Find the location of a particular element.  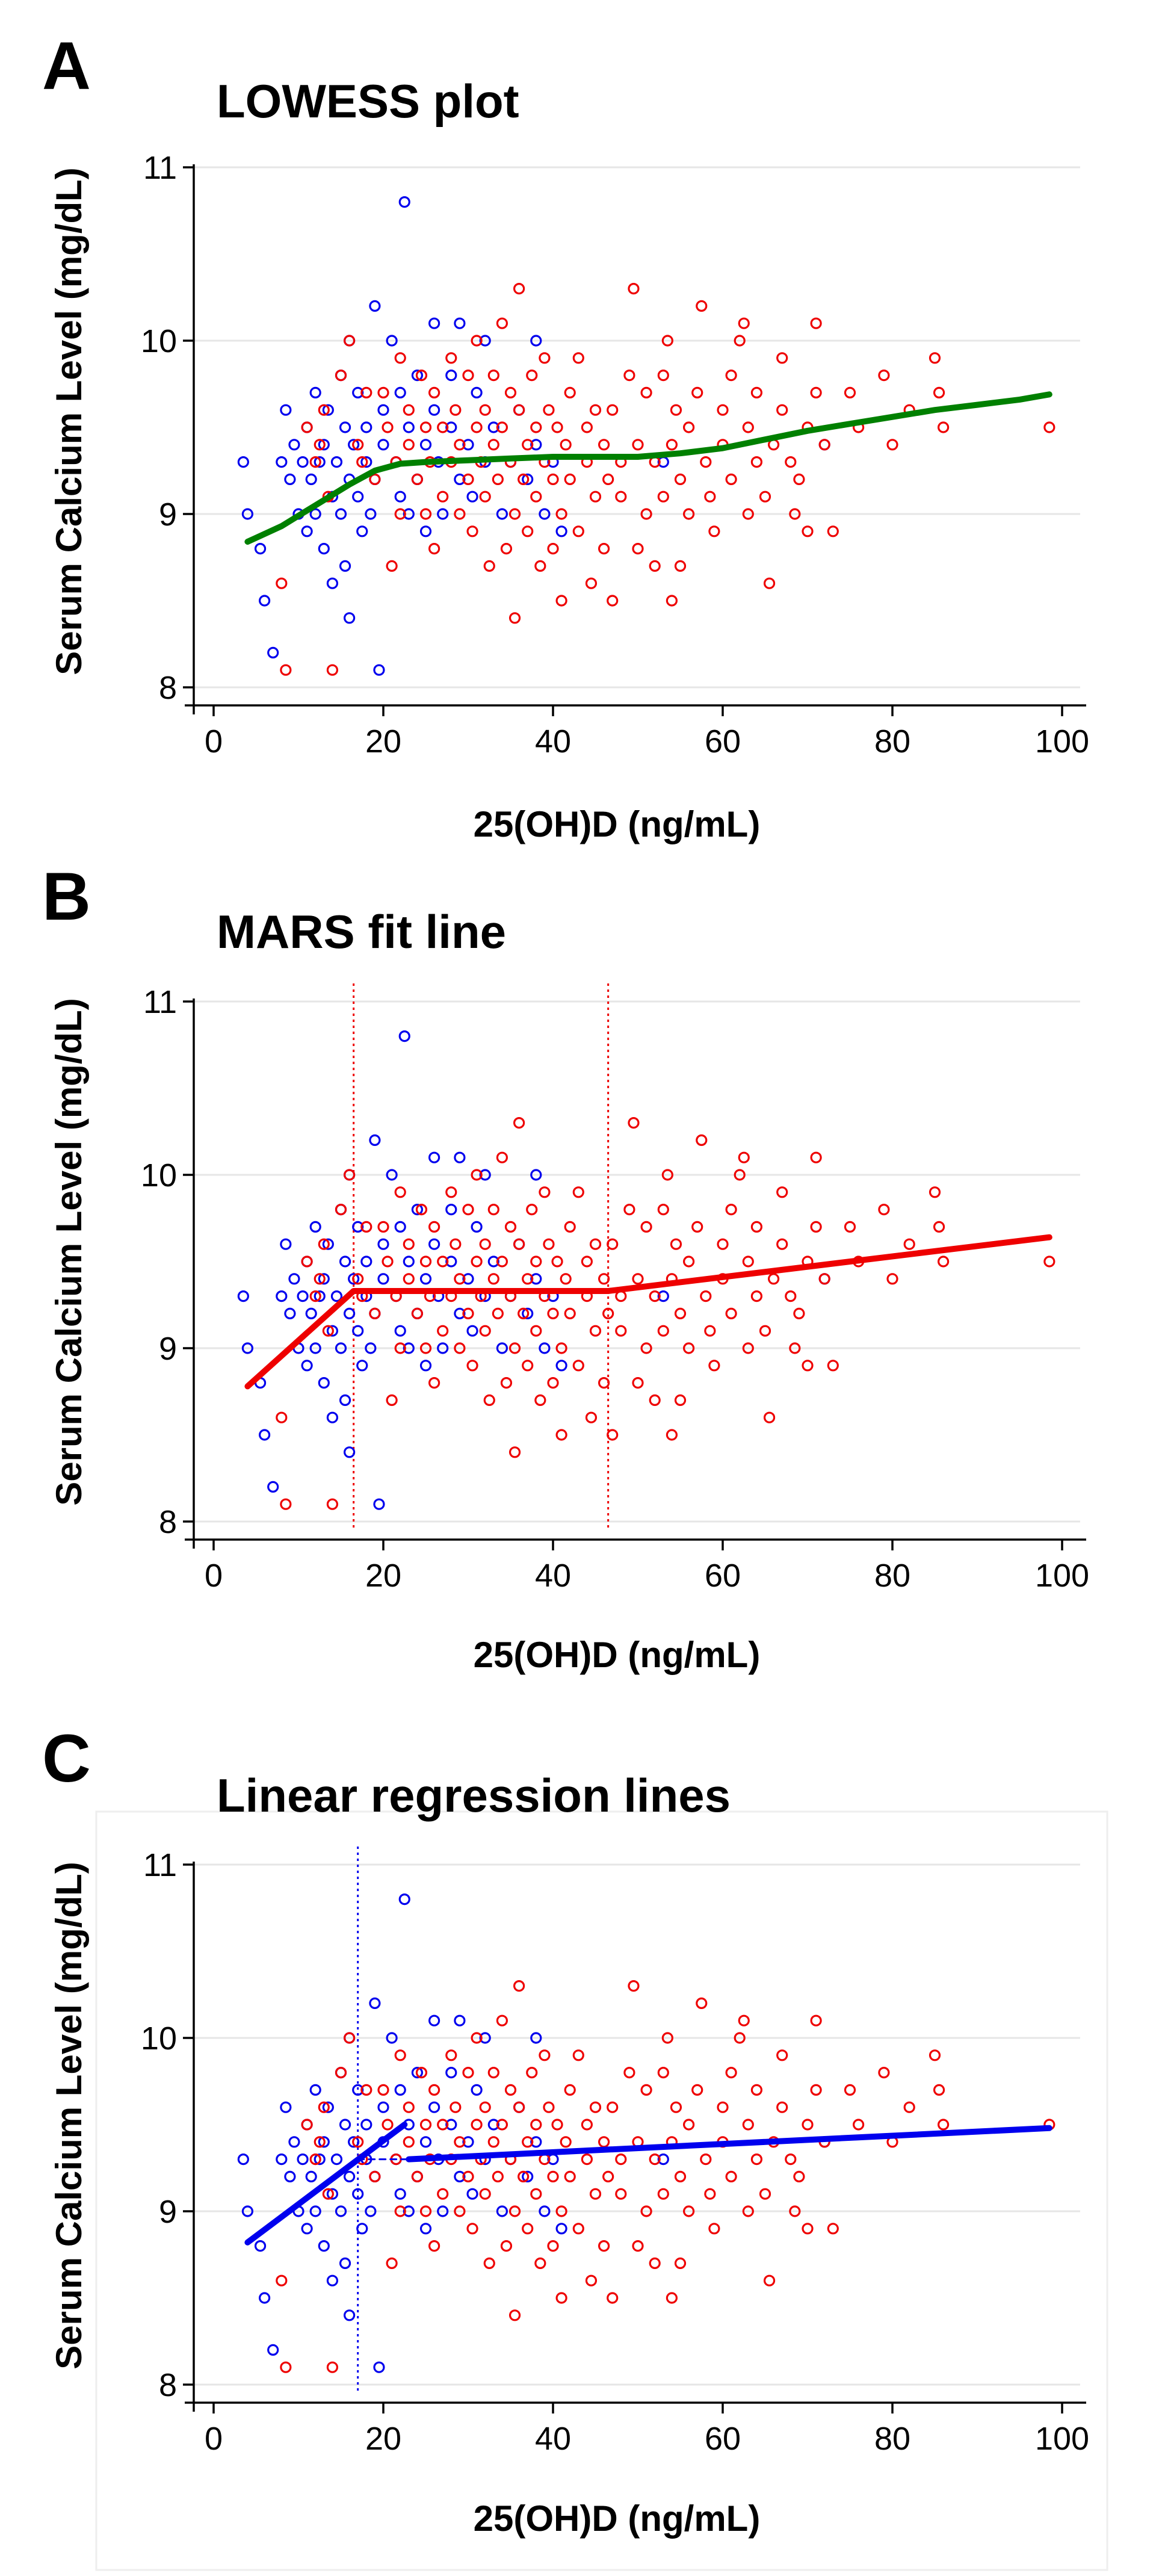

panel-c-xtick-label-80: 80 is located at coordinates (892, 2439).